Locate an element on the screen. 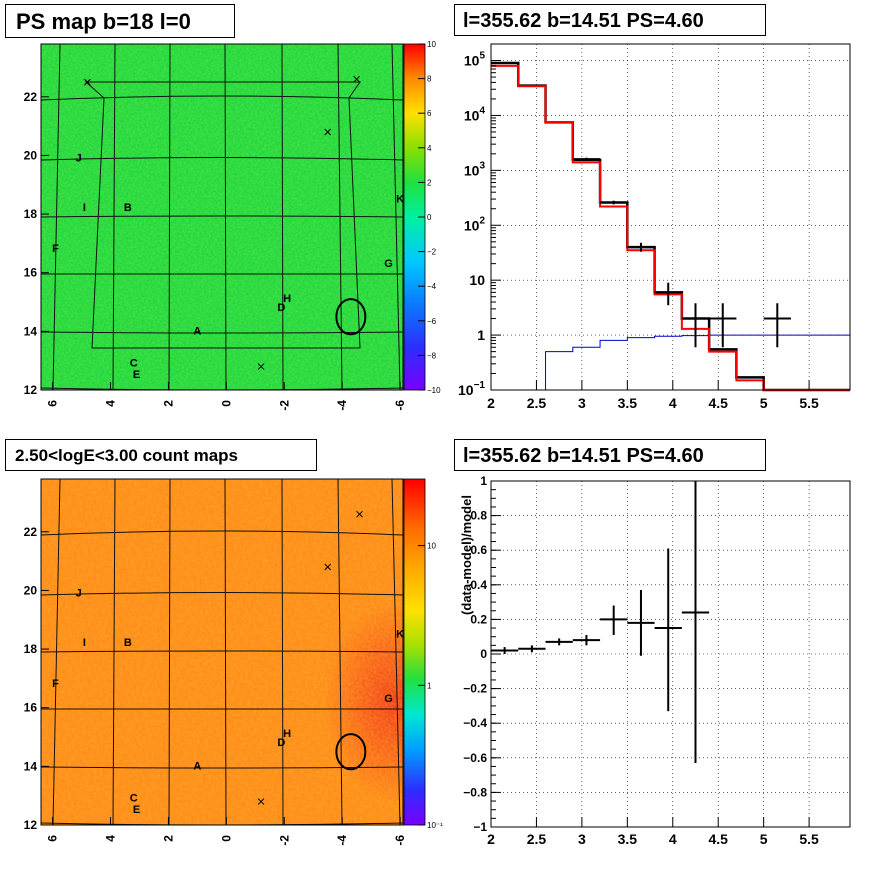 The image size is (896, 872). count-map-title: 2.50<logE<3.00 count maps is located at coordinates (161, 455).